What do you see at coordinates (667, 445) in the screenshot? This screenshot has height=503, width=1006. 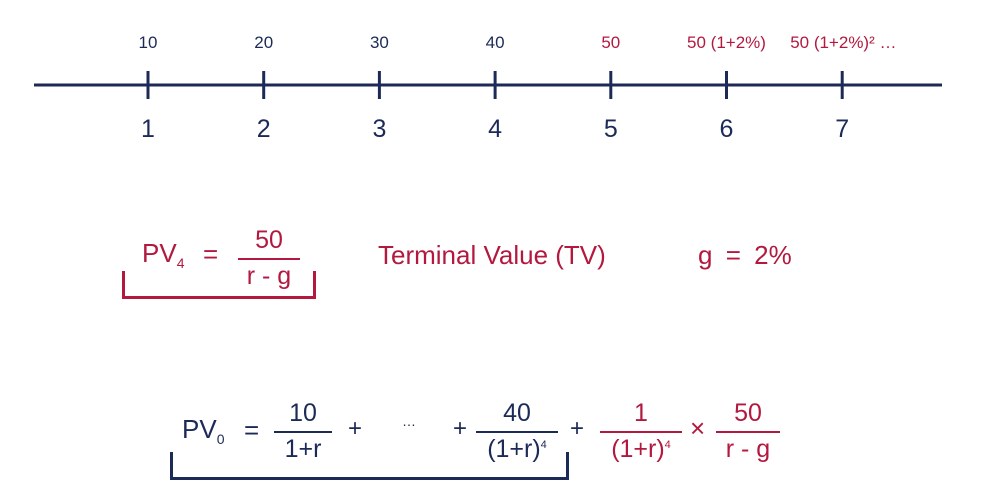 I see `pv0-discount-exponent: 4` at bounding box center [667, 445].